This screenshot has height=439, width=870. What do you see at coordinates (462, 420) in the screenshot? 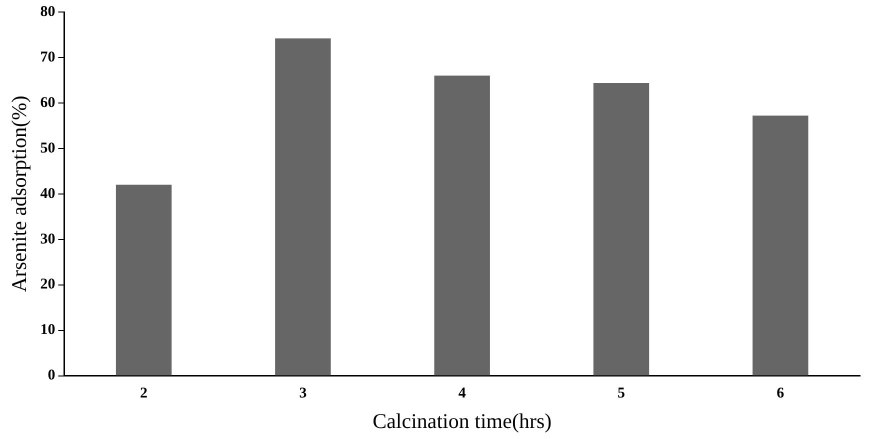
I see `x-axis-title: Calcination time(hrs)` at bounding box center [462, 420].